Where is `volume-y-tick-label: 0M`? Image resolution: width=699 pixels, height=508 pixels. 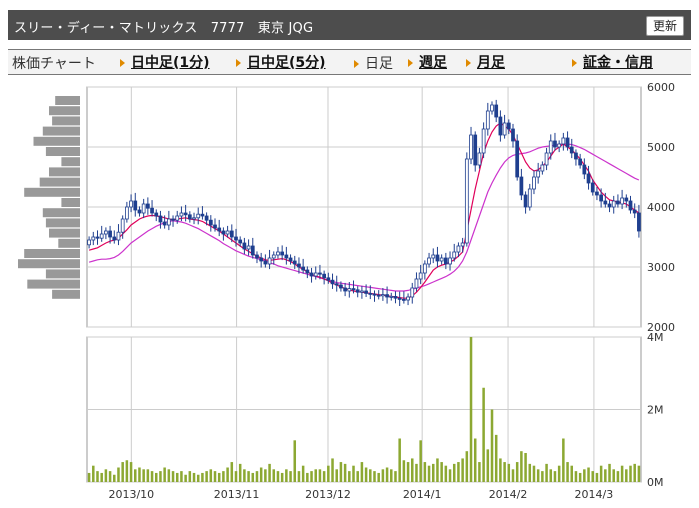 volume-y-tick-label: 0M is located at coordinates (655, 482).